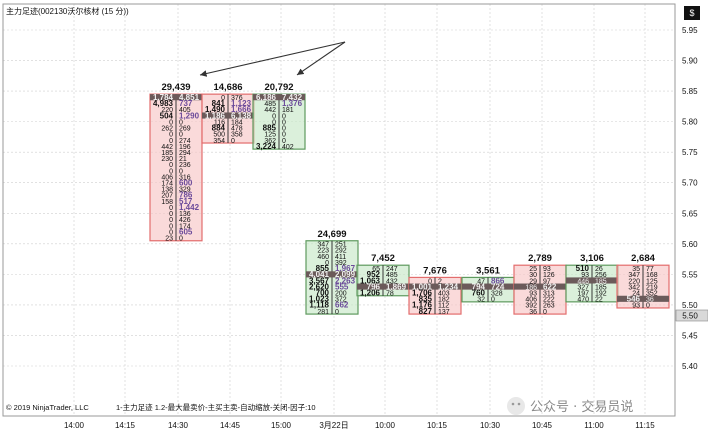 Image resolution: width=708 pixels, height=435 pixels. I want to click on ask-volume-label: 405, so click(185, 110).